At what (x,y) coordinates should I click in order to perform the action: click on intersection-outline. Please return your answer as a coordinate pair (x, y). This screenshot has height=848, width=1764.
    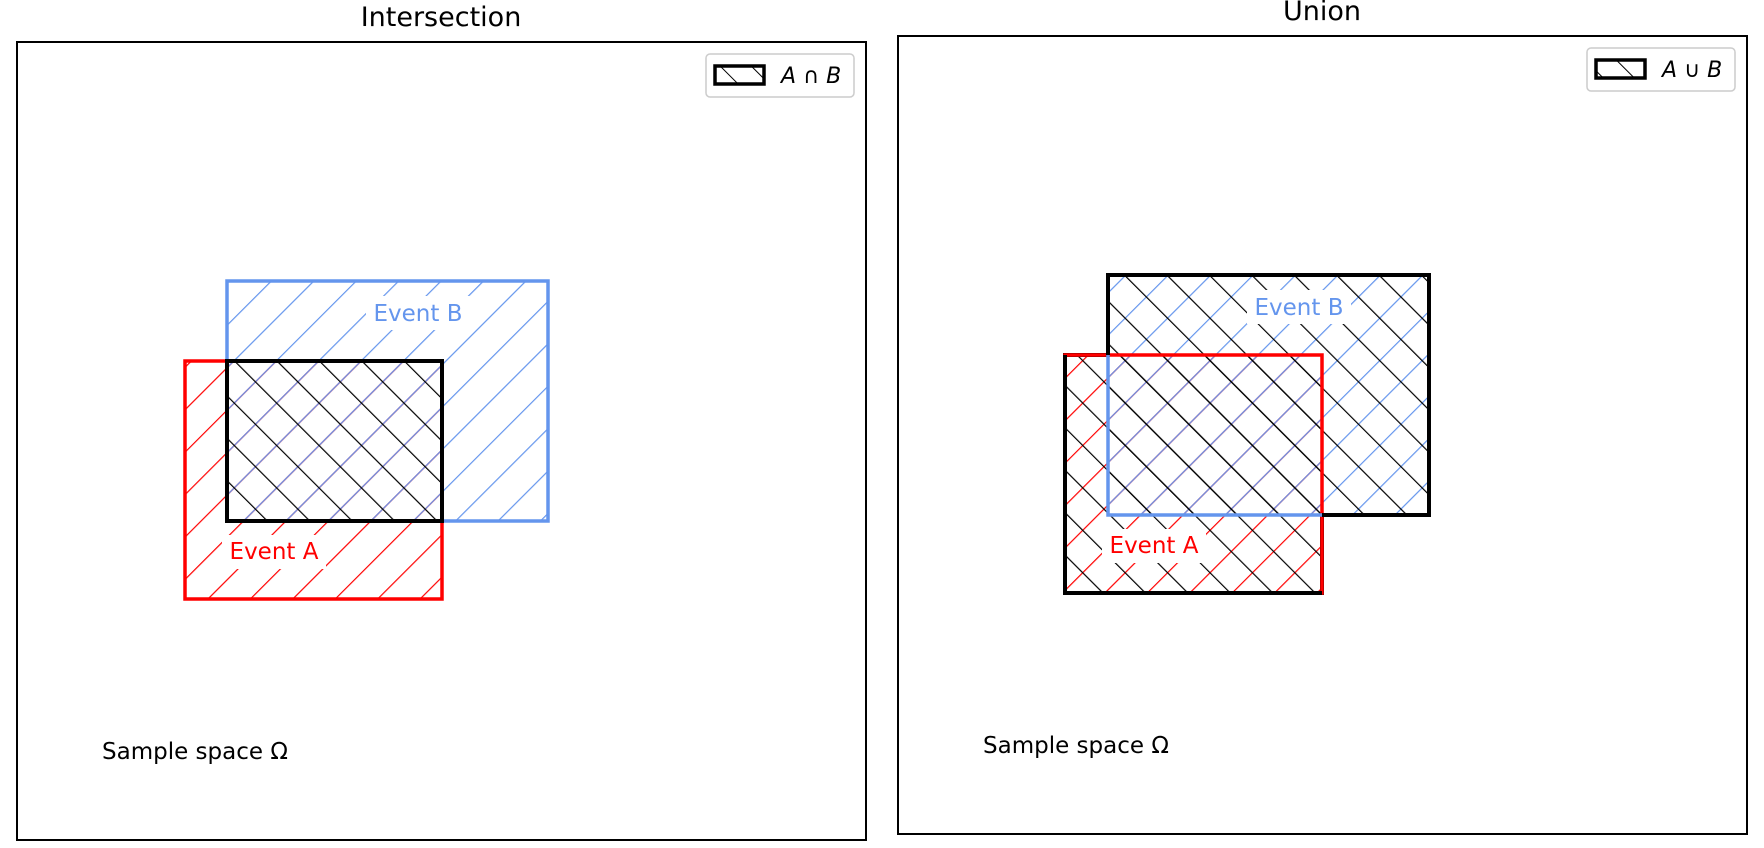
    Looking at the image, I should click on (334, 441).